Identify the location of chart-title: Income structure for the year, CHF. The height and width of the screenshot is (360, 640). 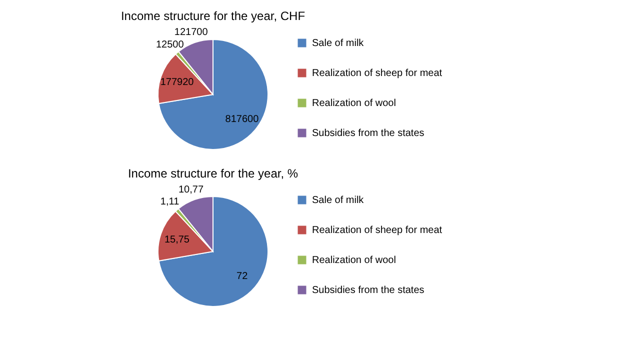
(213, 16).